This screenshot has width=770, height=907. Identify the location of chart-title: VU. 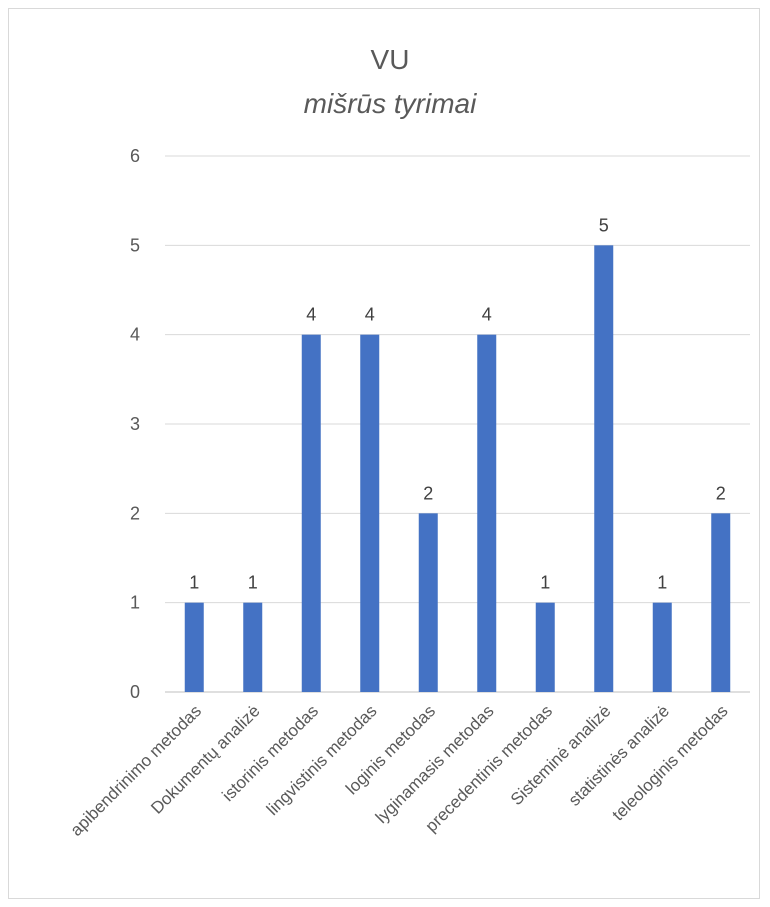
(390, 59).